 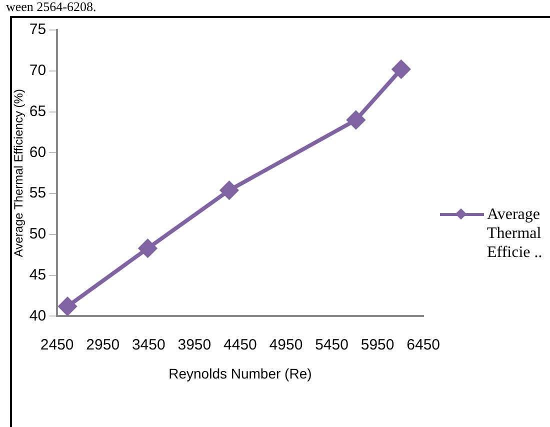 What do you see at coordinates (423, 345) in the screenshot?
I see `x-tick-label: 6450` at bounding box center [423, 345].